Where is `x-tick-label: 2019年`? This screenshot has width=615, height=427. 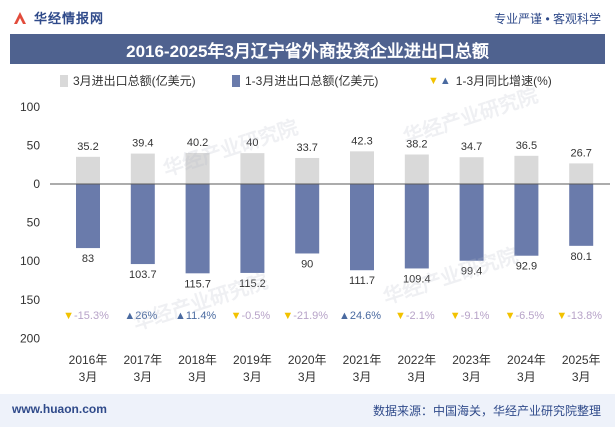 x-tick-label: 2019年 is located at coordinates (252, 360).